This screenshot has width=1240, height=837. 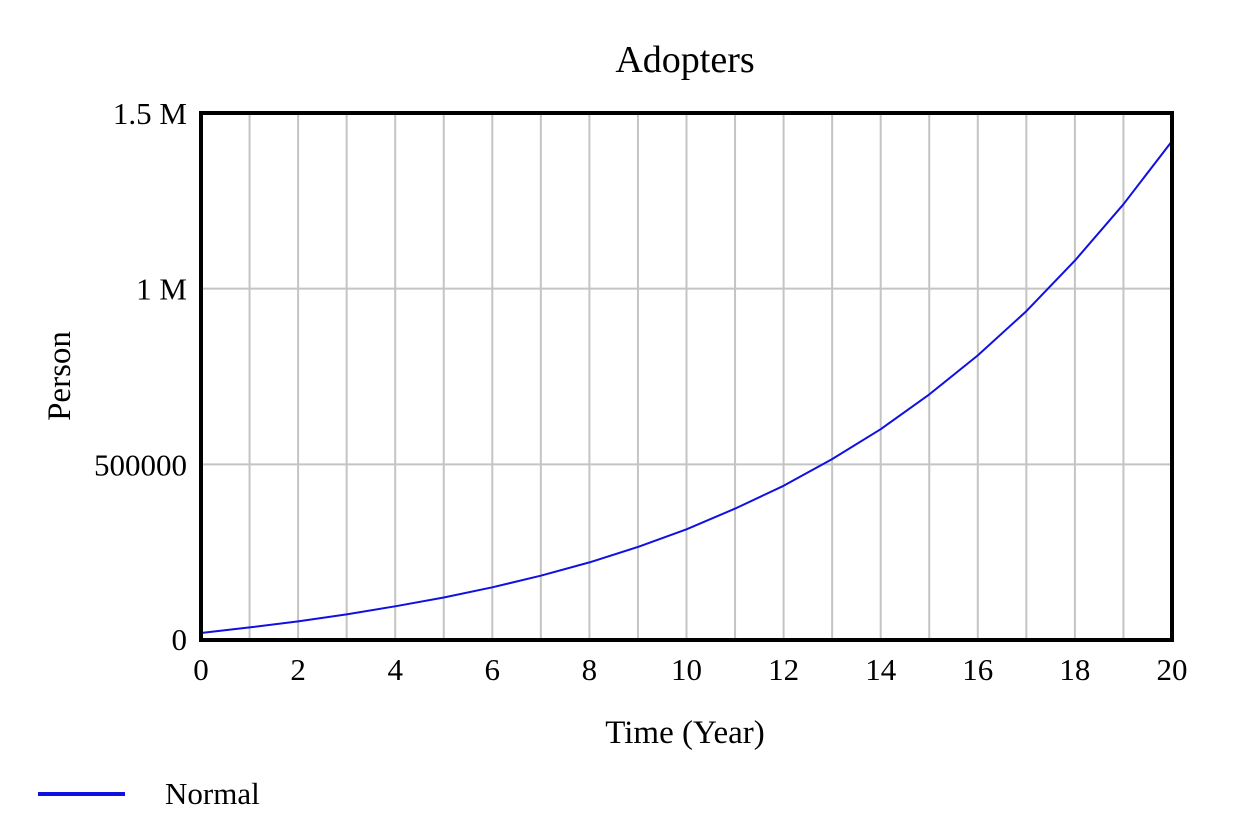 I want to click on y-tick-label: 0, so click(x=180, y=639).